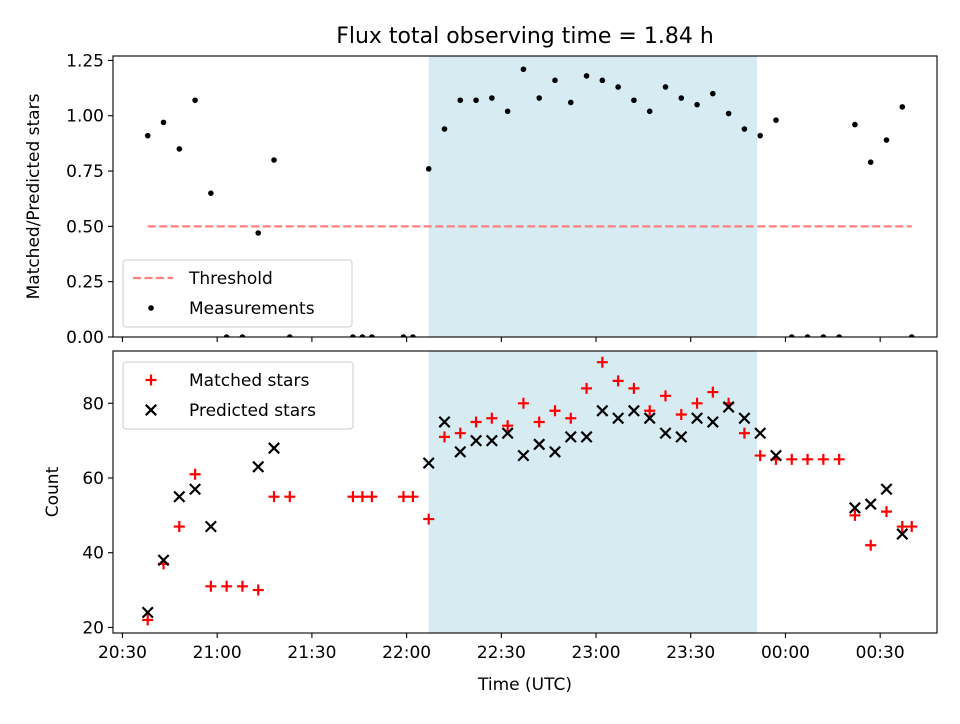  What do you see at coordinates (217, 653) in the screenshot?
I see `x-tick-label: 21:00` at bounding box center [217, 653].